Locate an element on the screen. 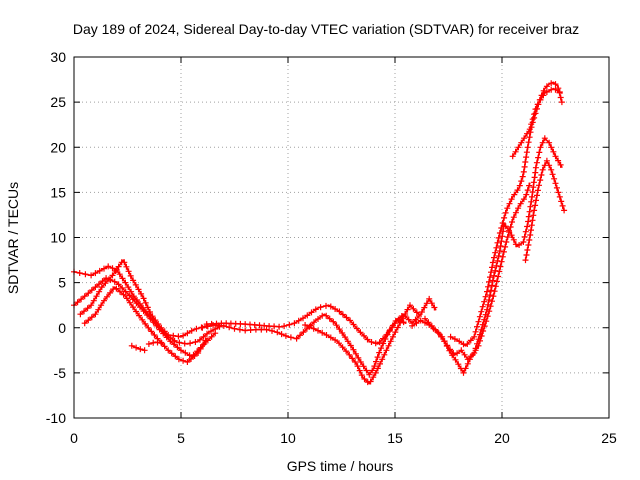 Image resolution: width=640 pixels, height=480 pixels. y-tick-label: 10 is located at coordinates (58, 238).